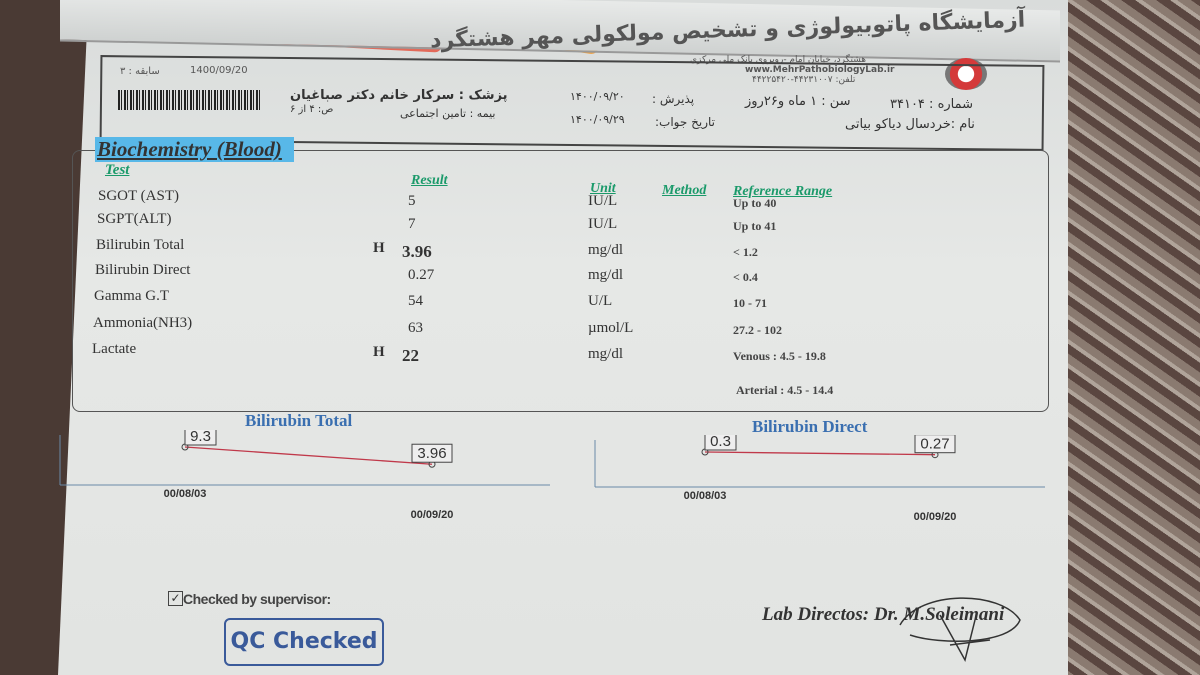  Describe the element at coordinates (399, 95) in the screenshot. I see `doctor: پزشک : سرکار خانم دکتر صباغیان` at that location.